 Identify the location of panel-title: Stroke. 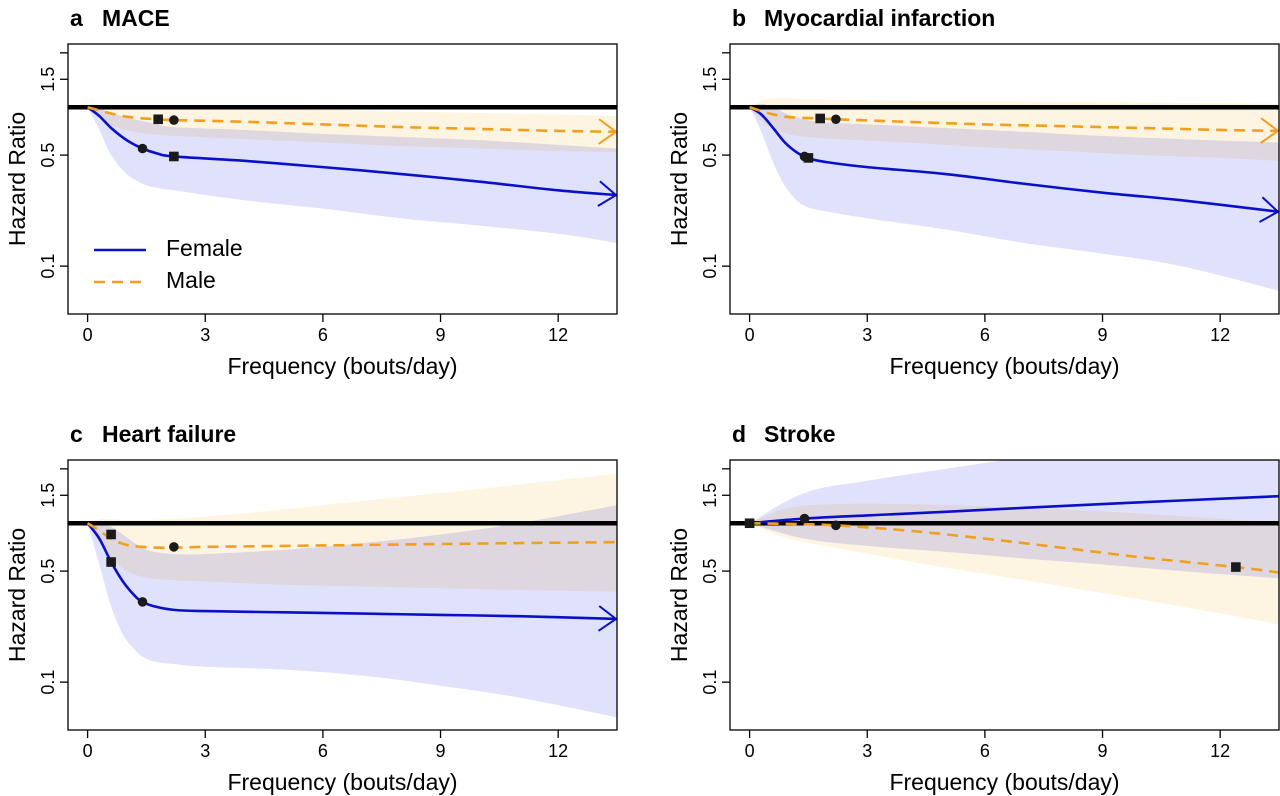
(800, 434).